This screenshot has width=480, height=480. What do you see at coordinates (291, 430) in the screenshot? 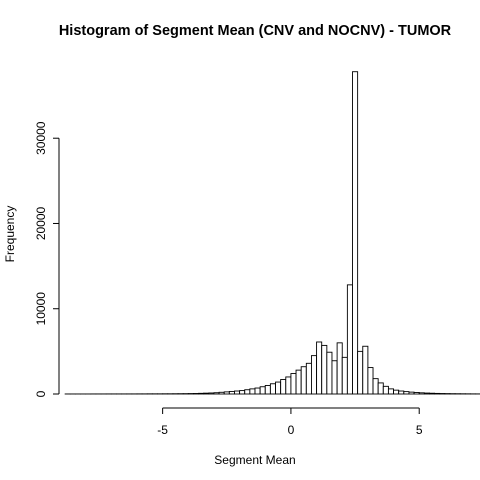
I see `x-tick-label: 0` at bounding box center [291, 430].